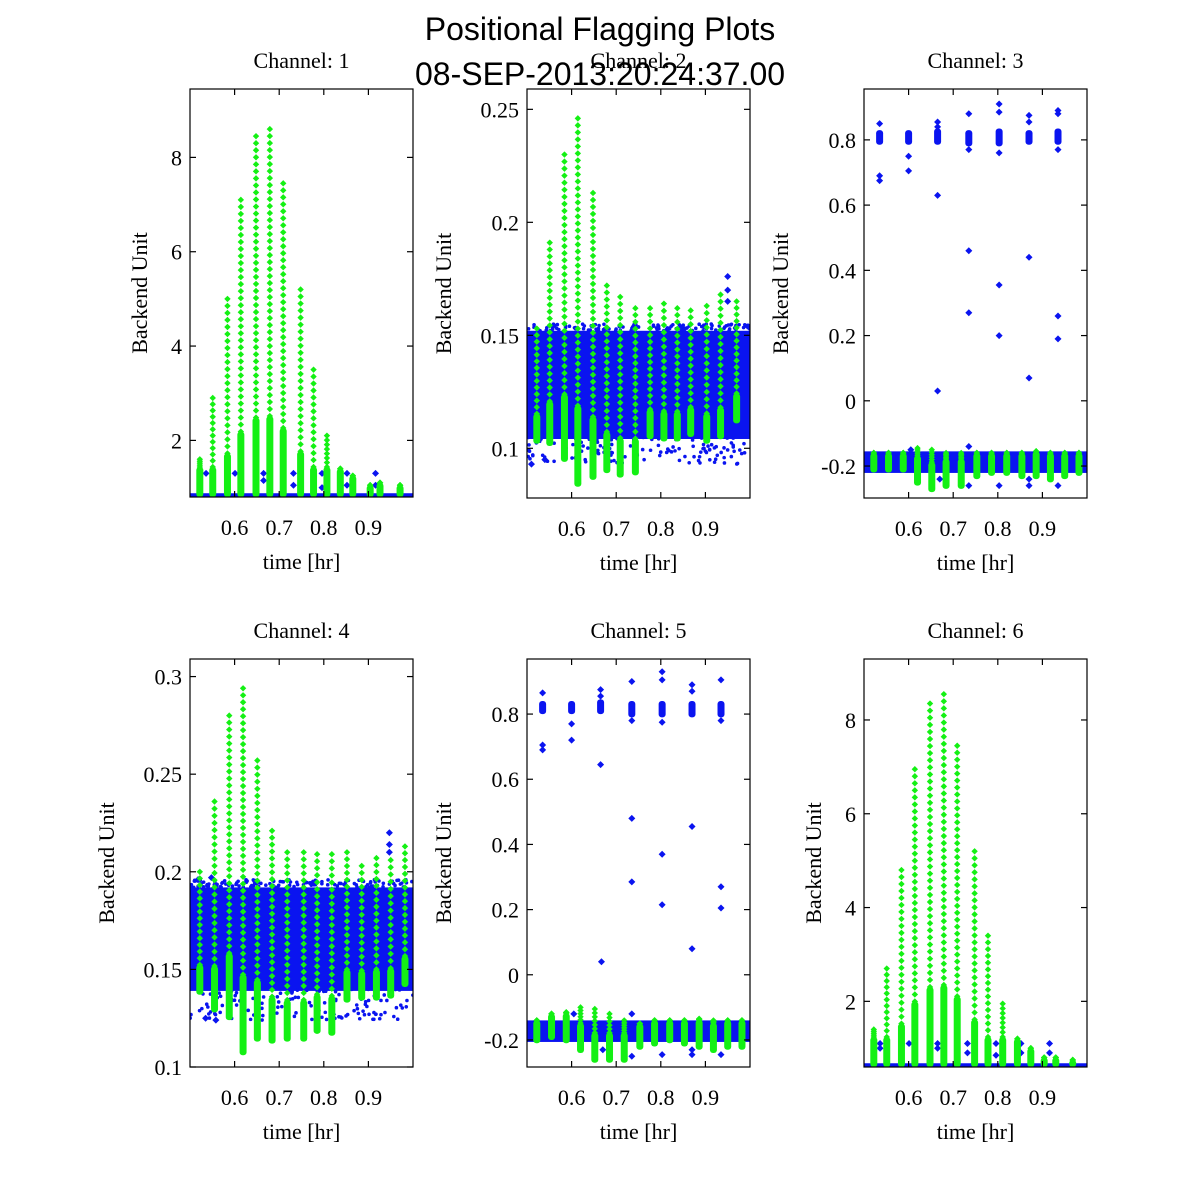 This screenshot has height=1200, width=1200. What do you see at coordinates (506, 222) in the screenshot?
I see `y-tick-label: 0.2` at bounding box center [506, 222].